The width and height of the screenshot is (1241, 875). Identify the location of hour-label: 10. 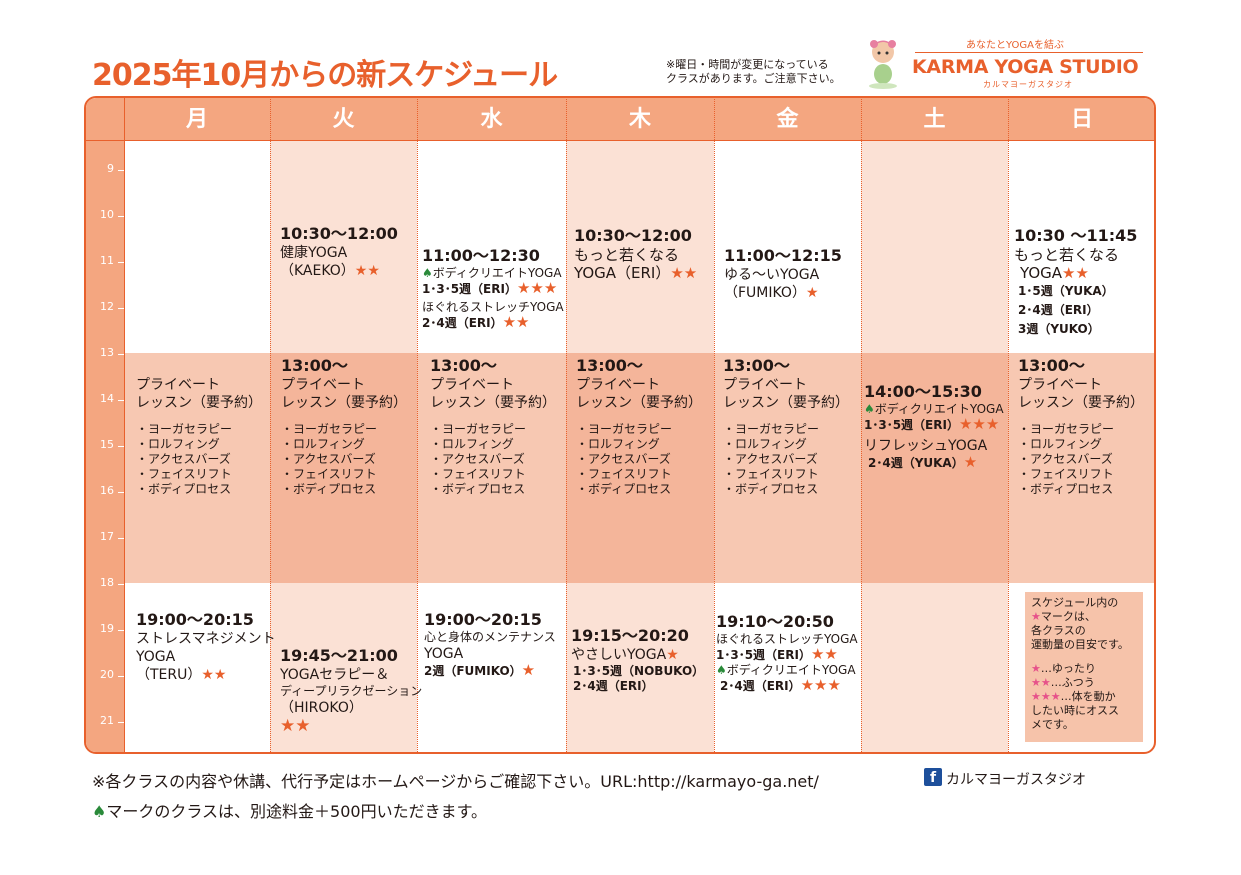
(107, 214).